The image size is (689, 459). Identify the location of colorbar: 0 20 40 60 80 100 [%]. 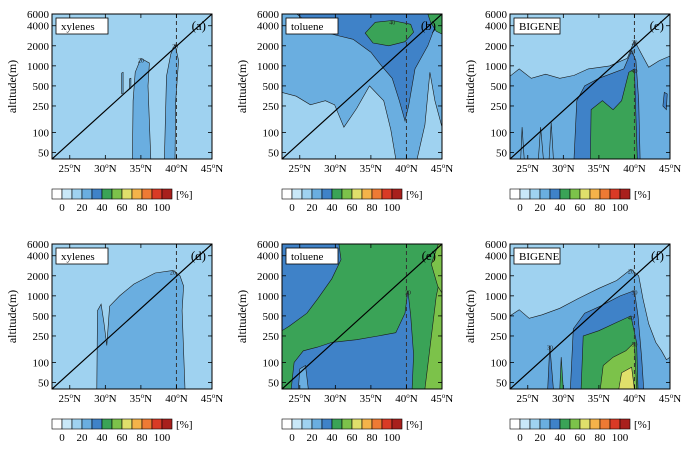
(352, 201).